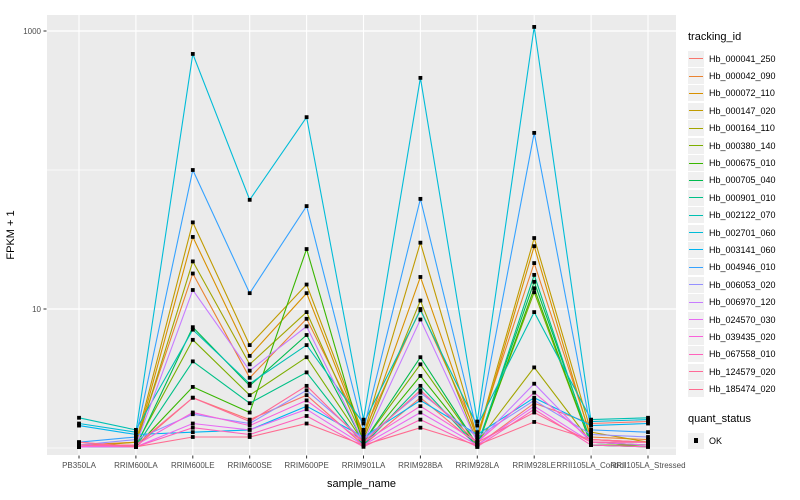 The width and height of the screenshot is (800, 500). Describe the element at coordinates (420, 465) in the screenshot. I see `x-tick-label: RRIM928BA` at that location.